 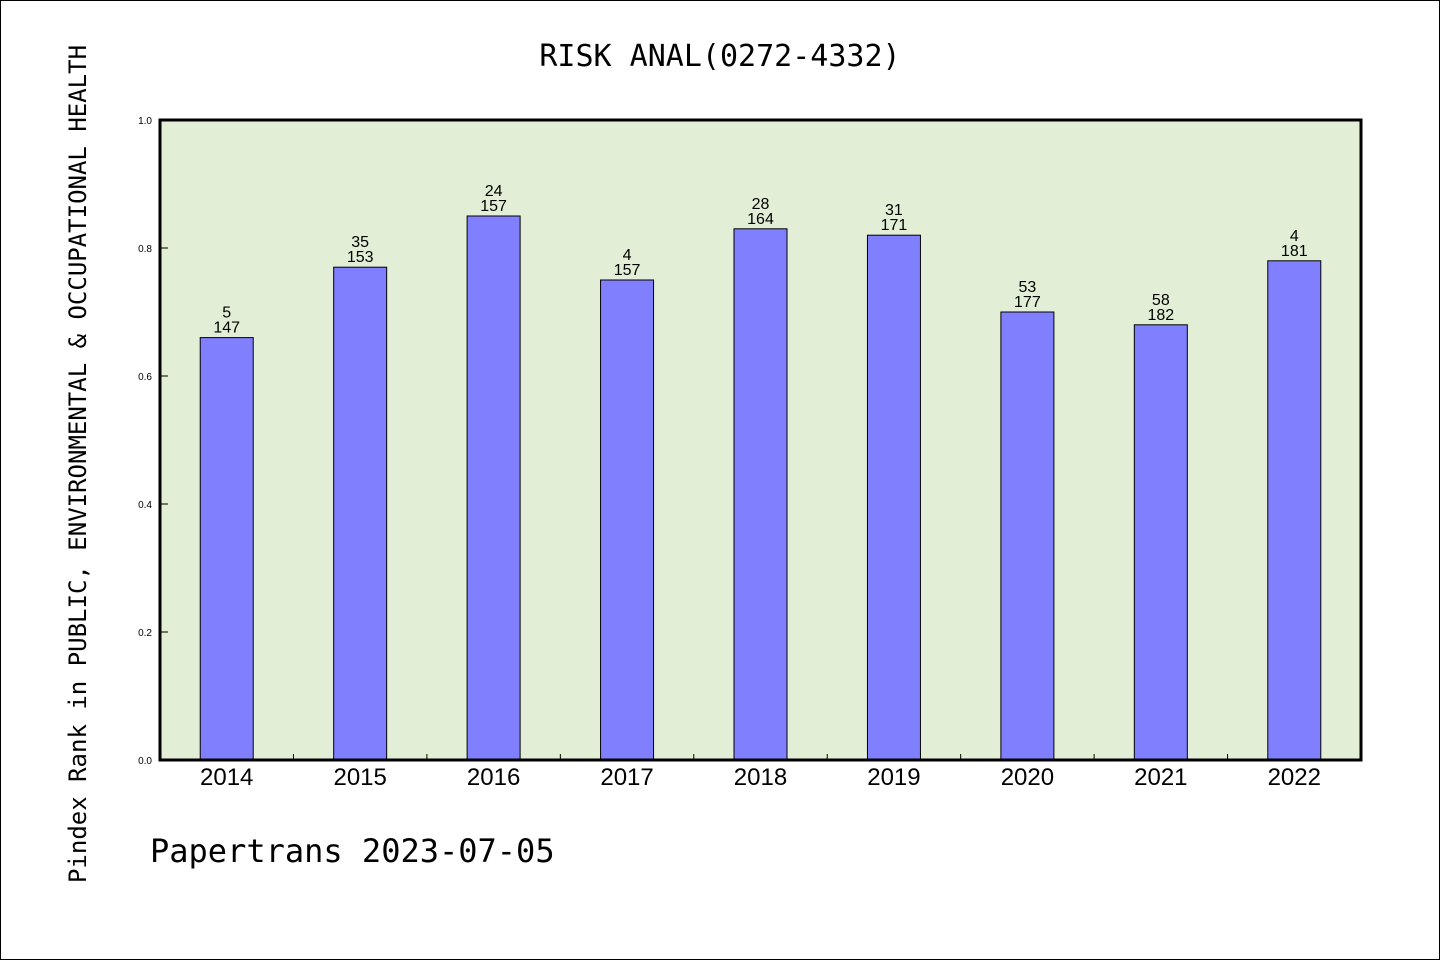 I want to click on bar-2020, so click(x=1027, y=536).